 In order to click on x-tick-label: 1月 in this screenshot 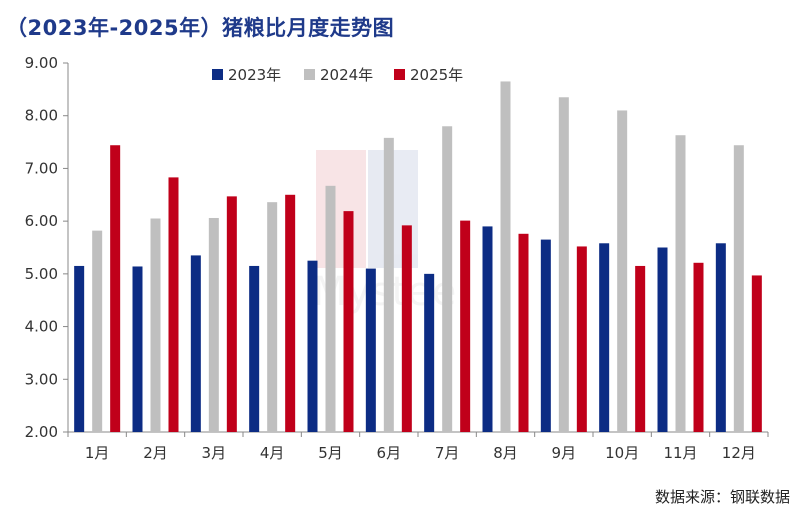, I will do `click(97, 453)`.